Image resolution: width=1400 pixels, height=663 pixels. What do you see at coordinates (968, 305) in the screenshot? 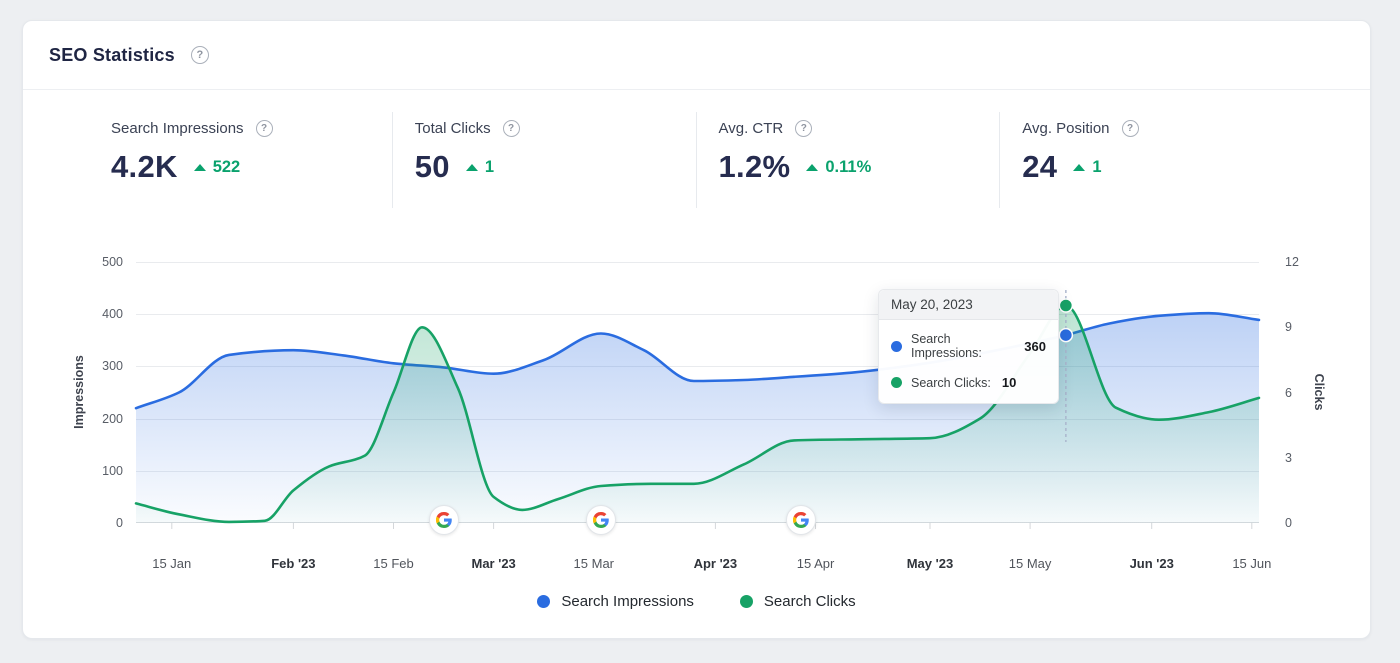
I see `tooltip-date: May 20, 2023` at bounding box center [968, 305].